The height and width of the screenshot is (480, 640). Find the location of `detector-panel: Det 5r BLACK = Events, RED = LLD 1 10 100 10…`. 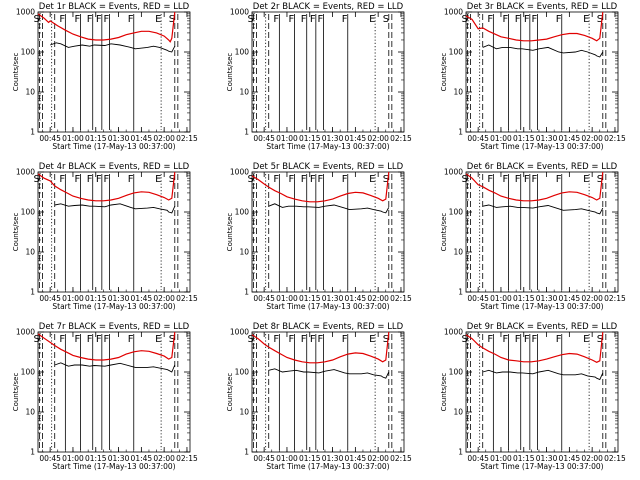

detector-panel: Det 5r BLACK = Events, RED = LLD 1 10 100 10… is located at coordinates (319, 236).